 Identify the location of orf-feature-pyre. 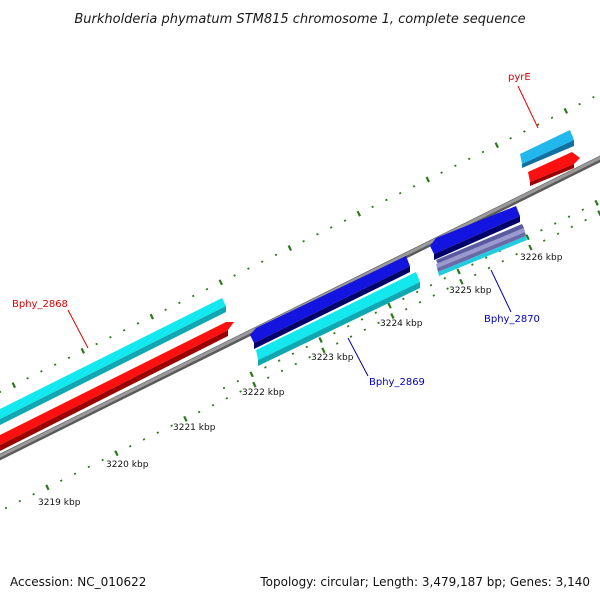
(547, 147).